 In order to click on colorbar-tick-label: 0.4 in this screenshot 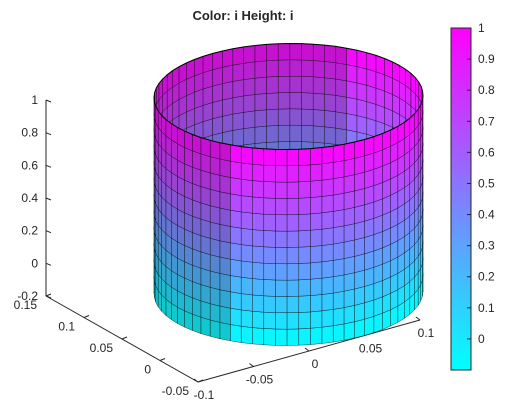, I will do `click(486, 215)`.